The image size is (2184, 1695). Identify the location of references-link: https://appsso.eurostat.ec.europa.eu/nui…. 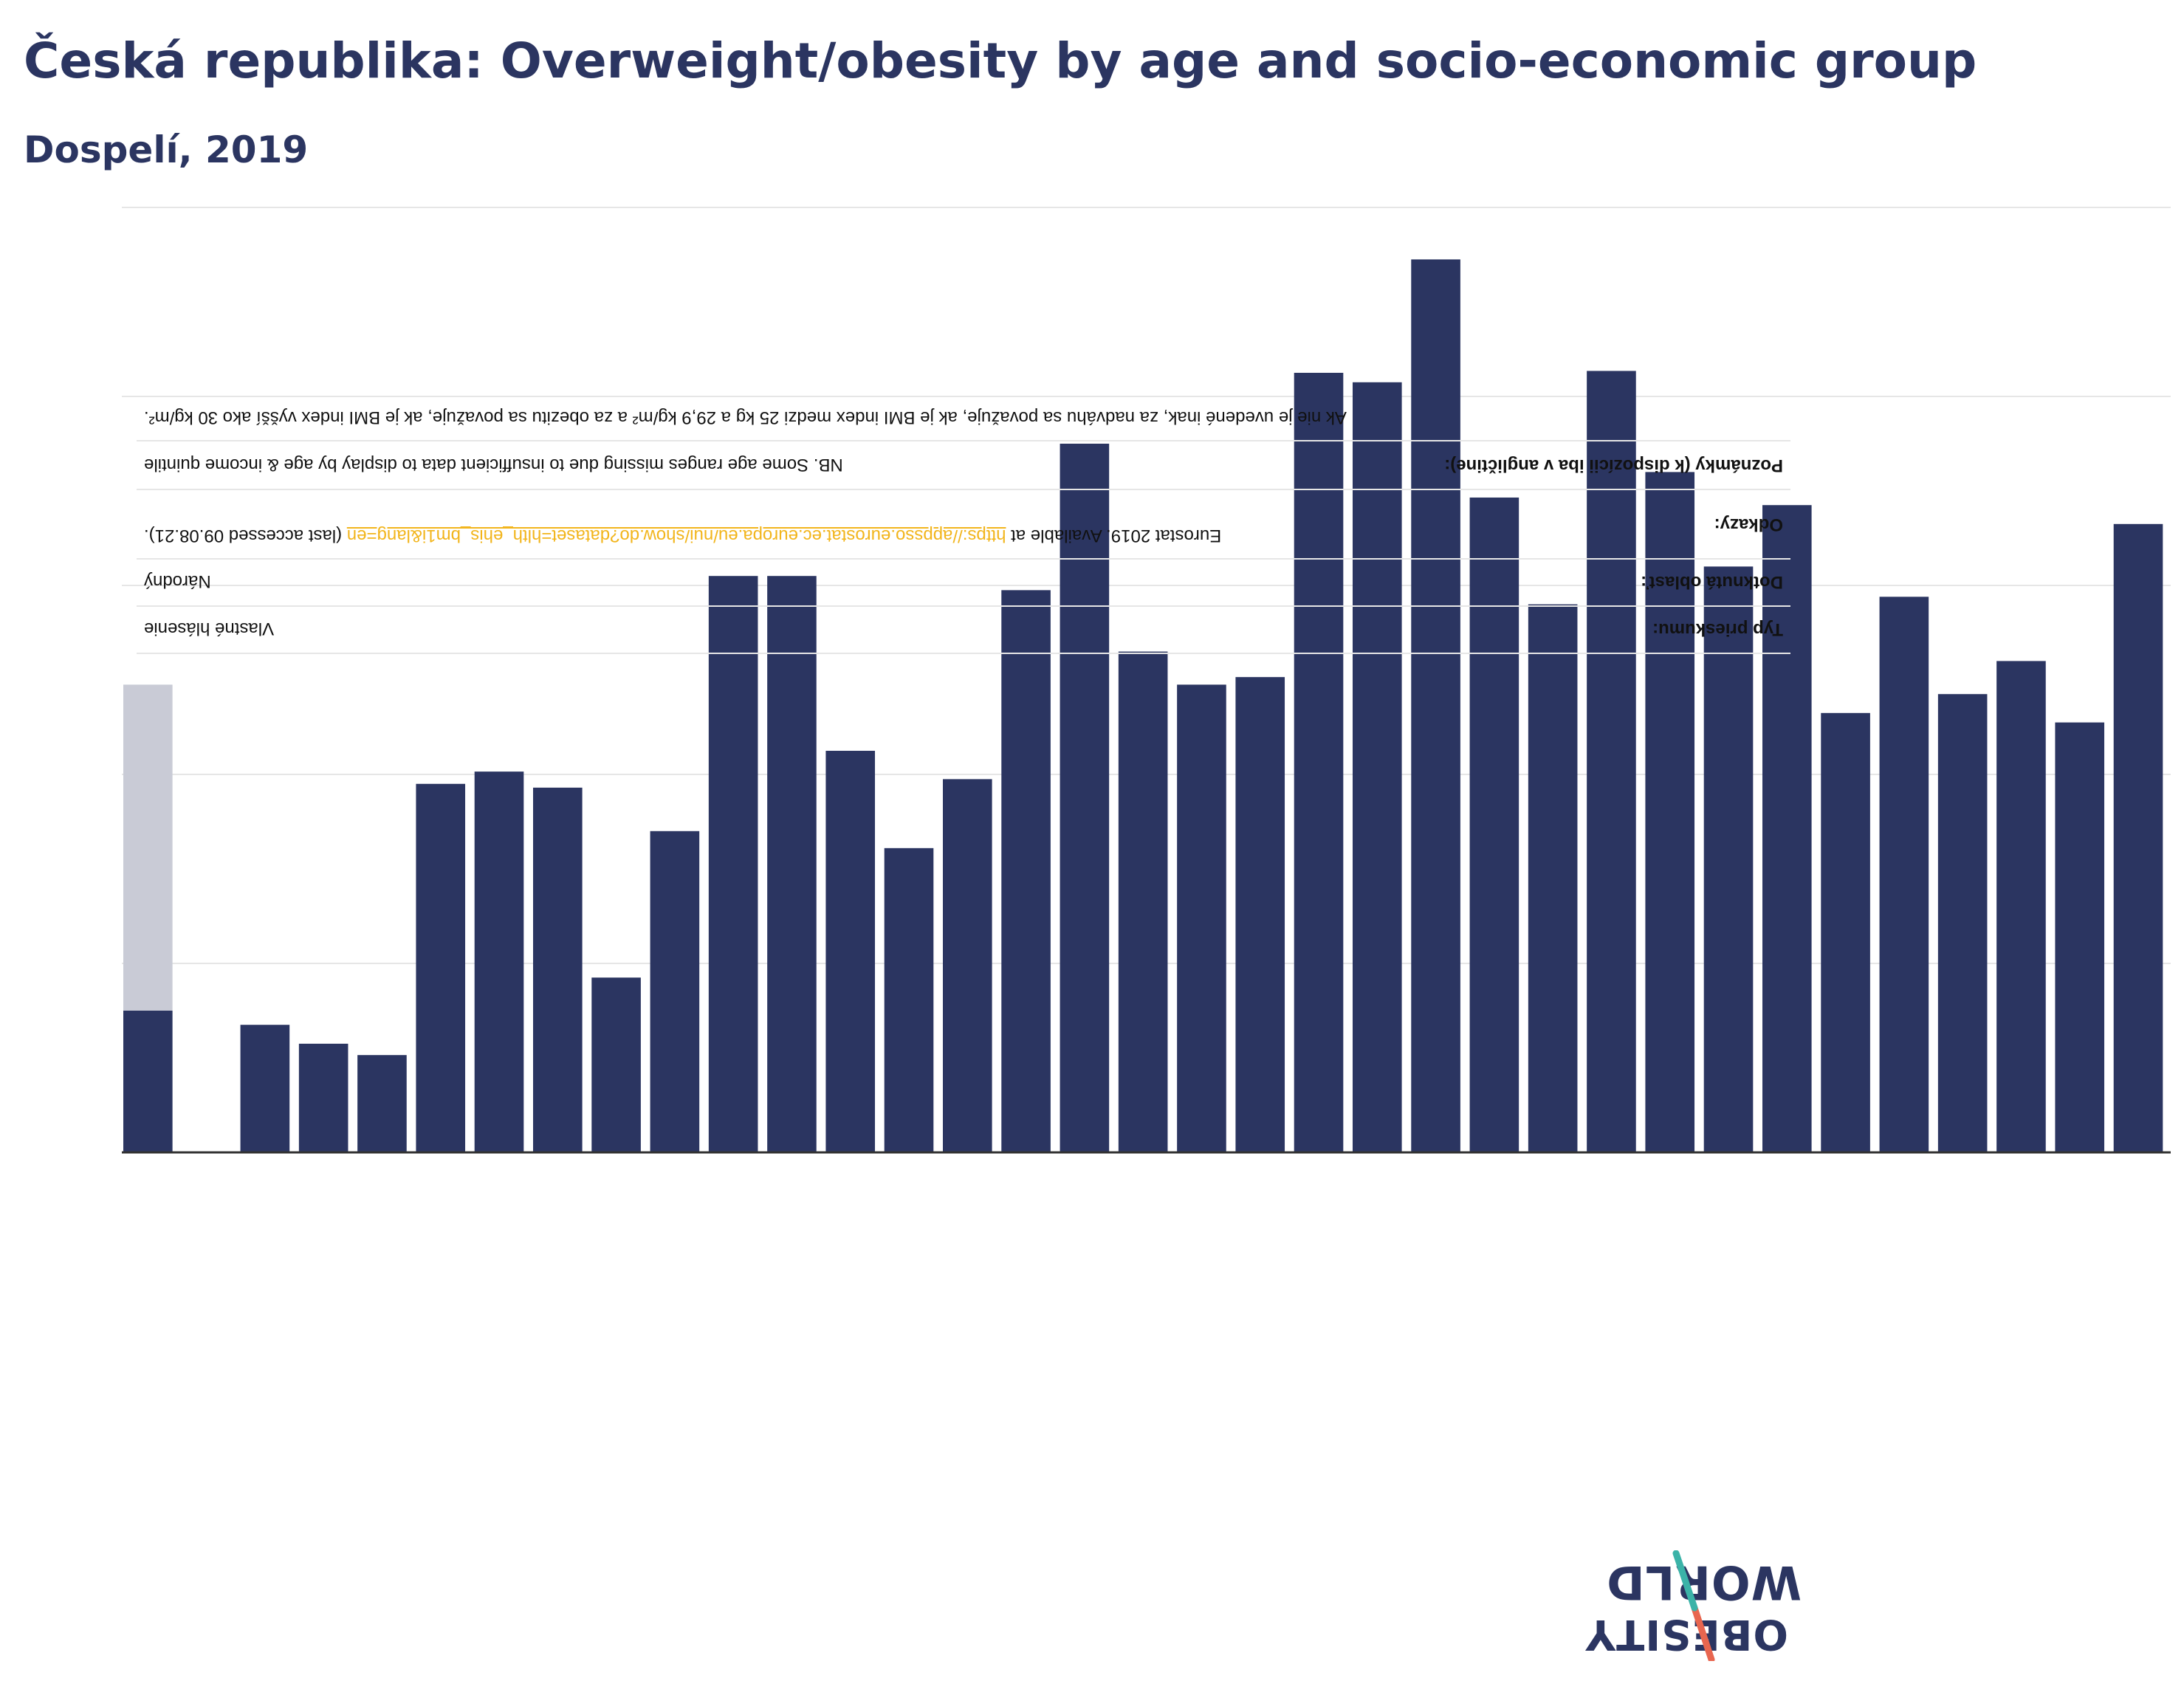
(676, 536).